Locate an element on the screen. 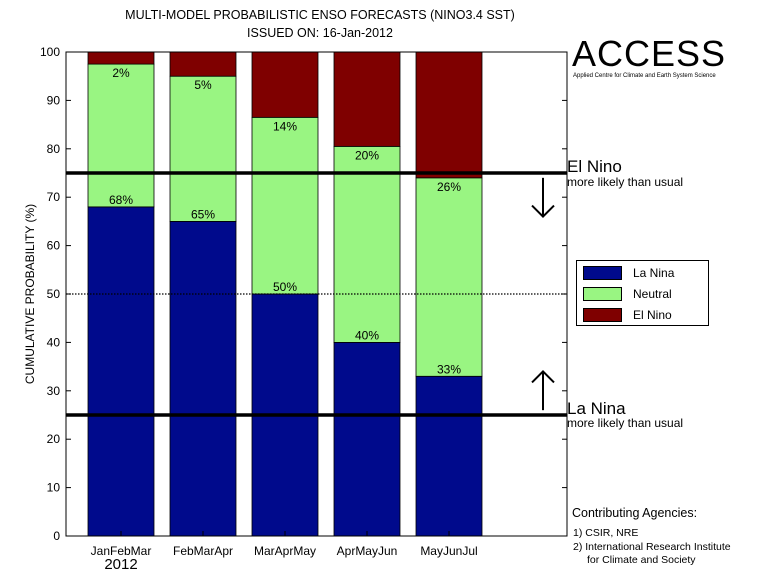 The width and height of the screenshot is (773, 569). y-tick-label-80: 80 is located at coordinates (54, 149).